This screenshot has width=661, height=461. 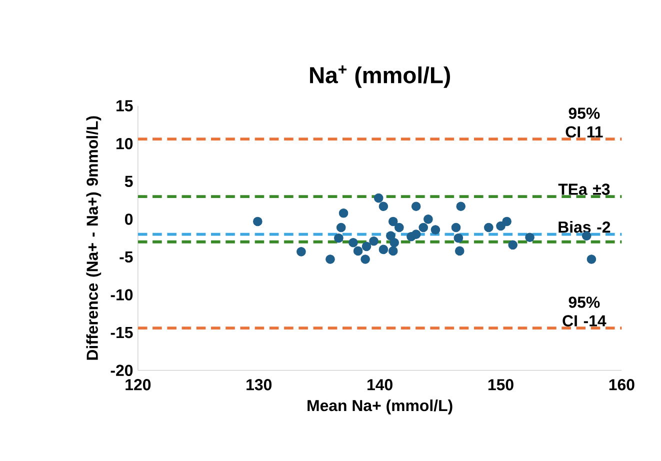 What do you see at coordinates (124, 106) in the screenshot?
I see `y-tick-label: 15` at bounding box center [124, 106].